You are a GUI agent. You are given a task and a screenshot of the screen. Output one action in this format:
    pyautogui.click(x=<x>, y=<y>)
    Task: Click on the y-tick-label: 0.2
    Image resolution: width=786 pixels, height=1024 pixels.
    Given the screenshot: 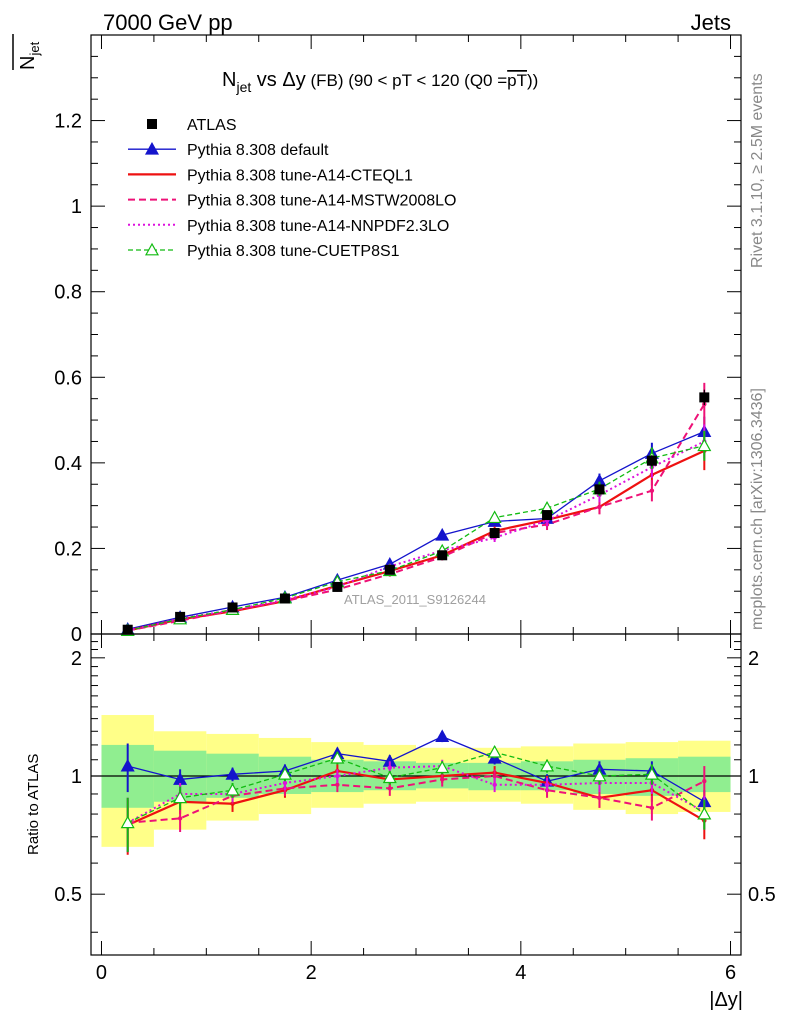 What is the action you would take?
    pyautogui.click(x=68, y=549)
    